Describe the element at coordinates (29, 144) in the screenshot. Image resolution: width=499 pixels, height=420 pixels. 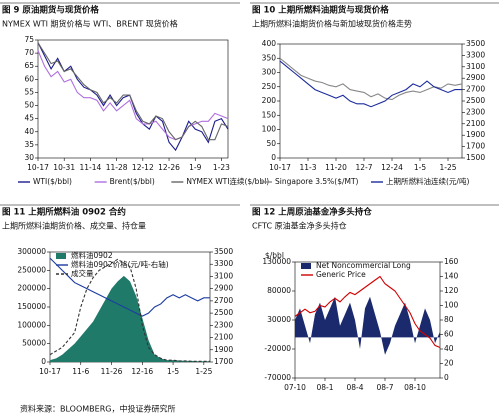
I see `y-tick-label: 35` at that location.